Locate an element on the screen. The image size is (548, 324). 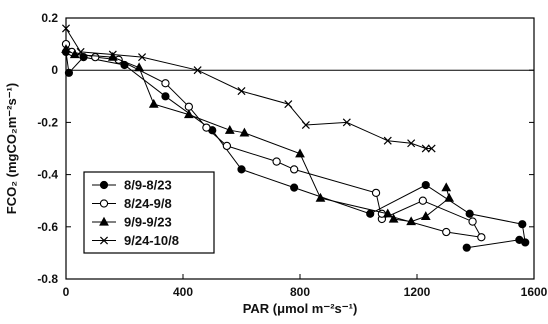
x-tick-label: 800 is located at coordinates (300, 292).